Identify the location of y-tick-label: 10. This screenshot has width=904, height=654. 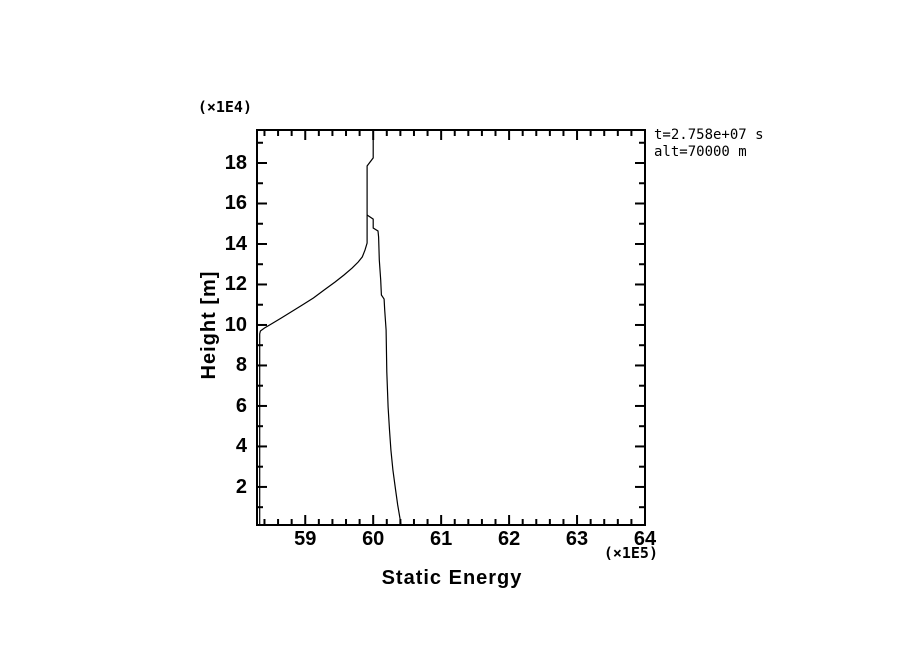
(235, 324).